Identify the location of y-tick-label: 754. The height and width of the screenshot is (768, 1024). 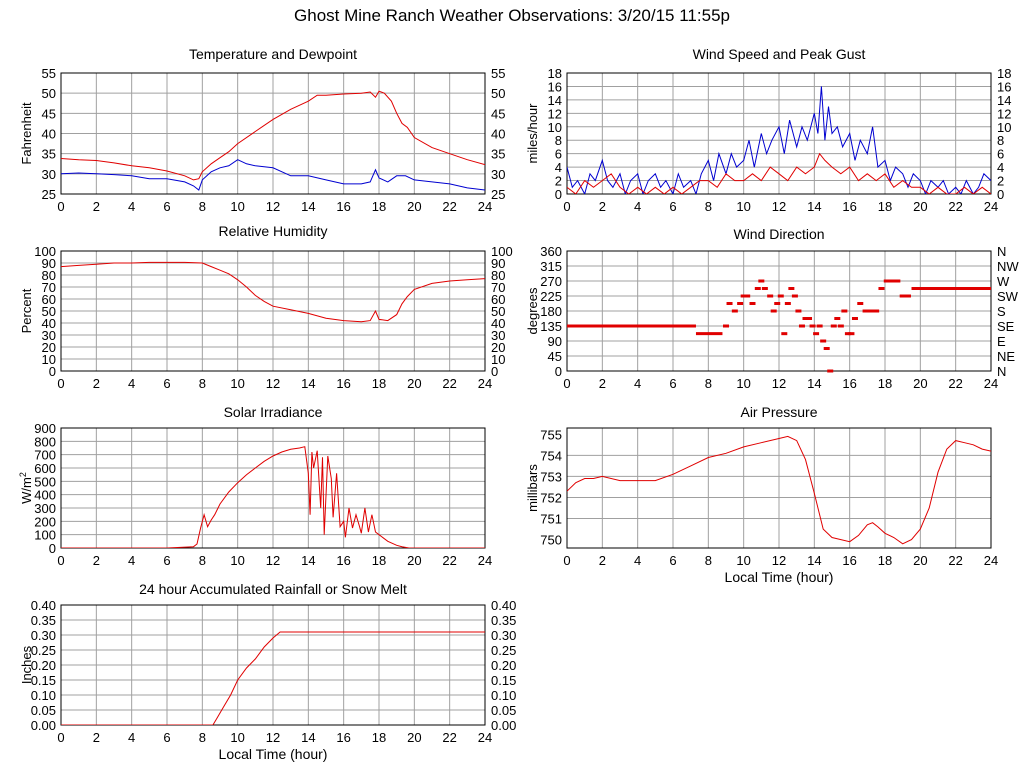
(551, 455).